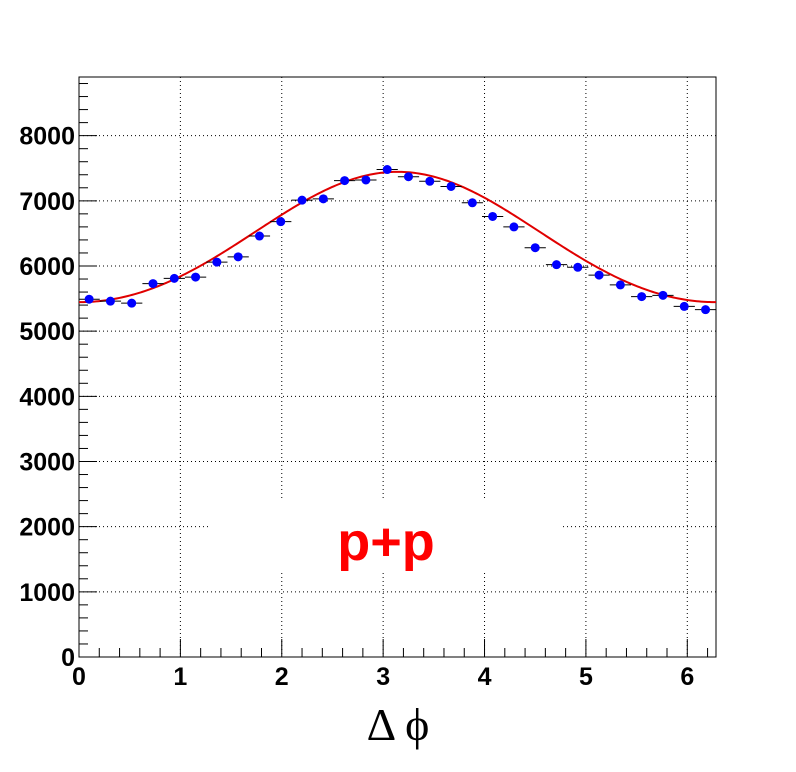  Describe the element at coordinates (47, 528) in the screenshot. I see `y-tick-label: 2000` at that location.